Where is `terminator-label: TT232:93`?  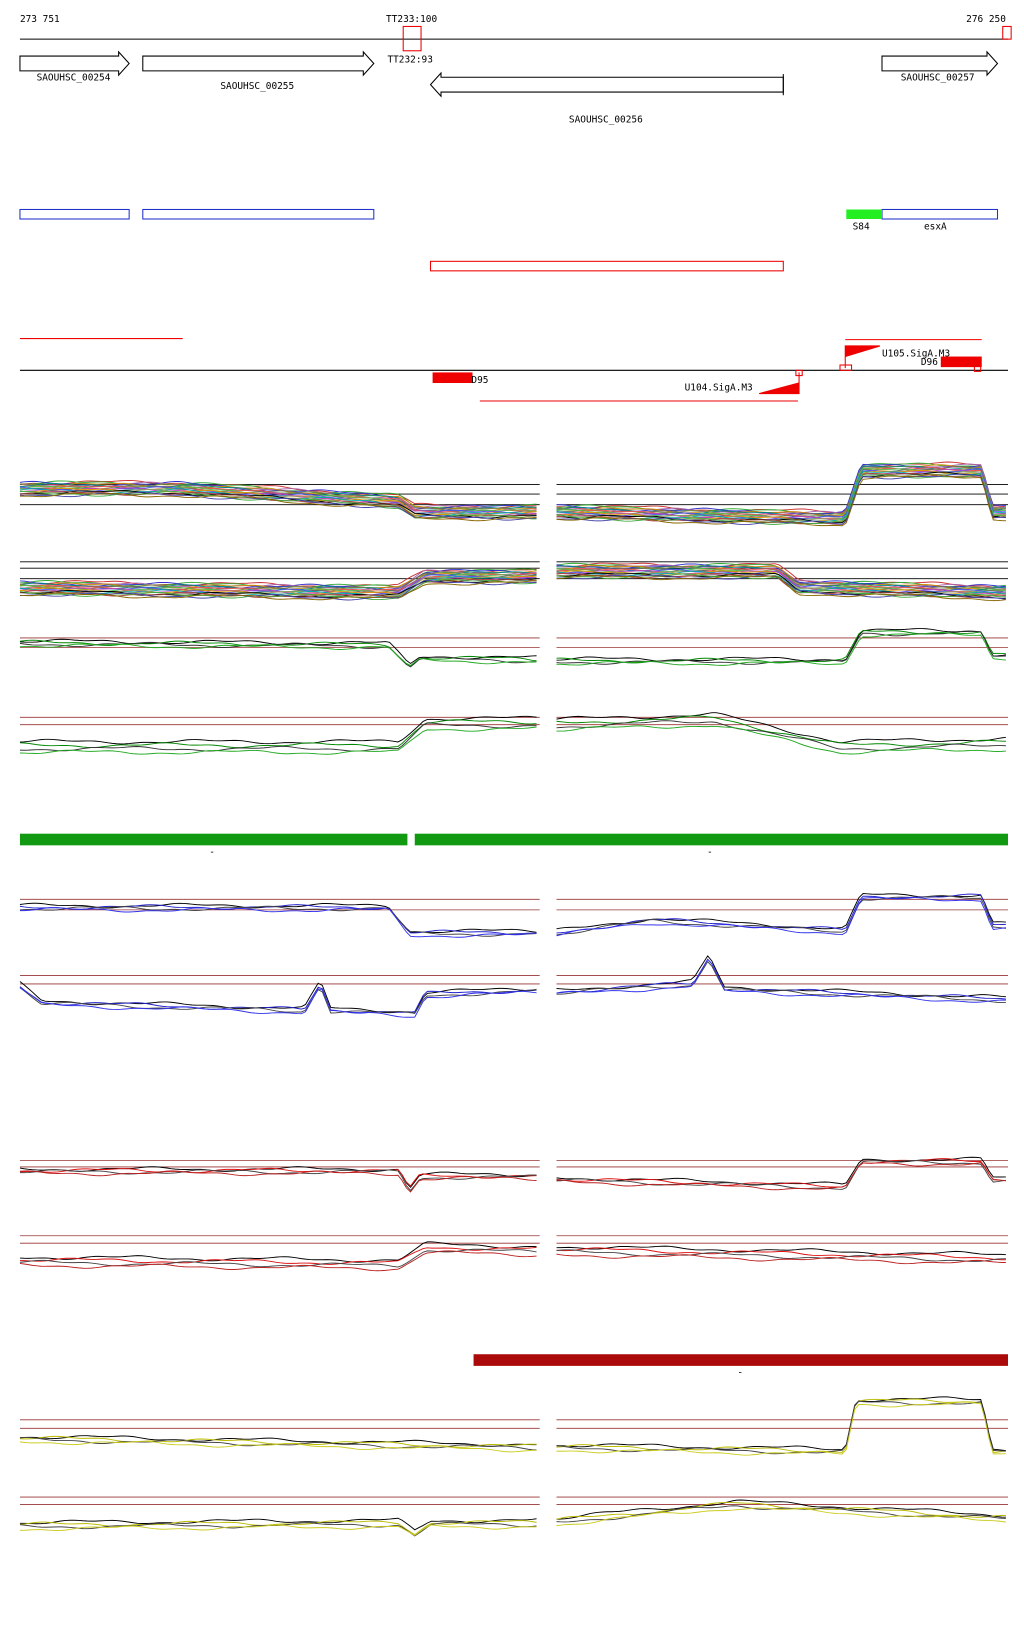 terminator-label: TT232:93 is located at coordinates (409, 59).